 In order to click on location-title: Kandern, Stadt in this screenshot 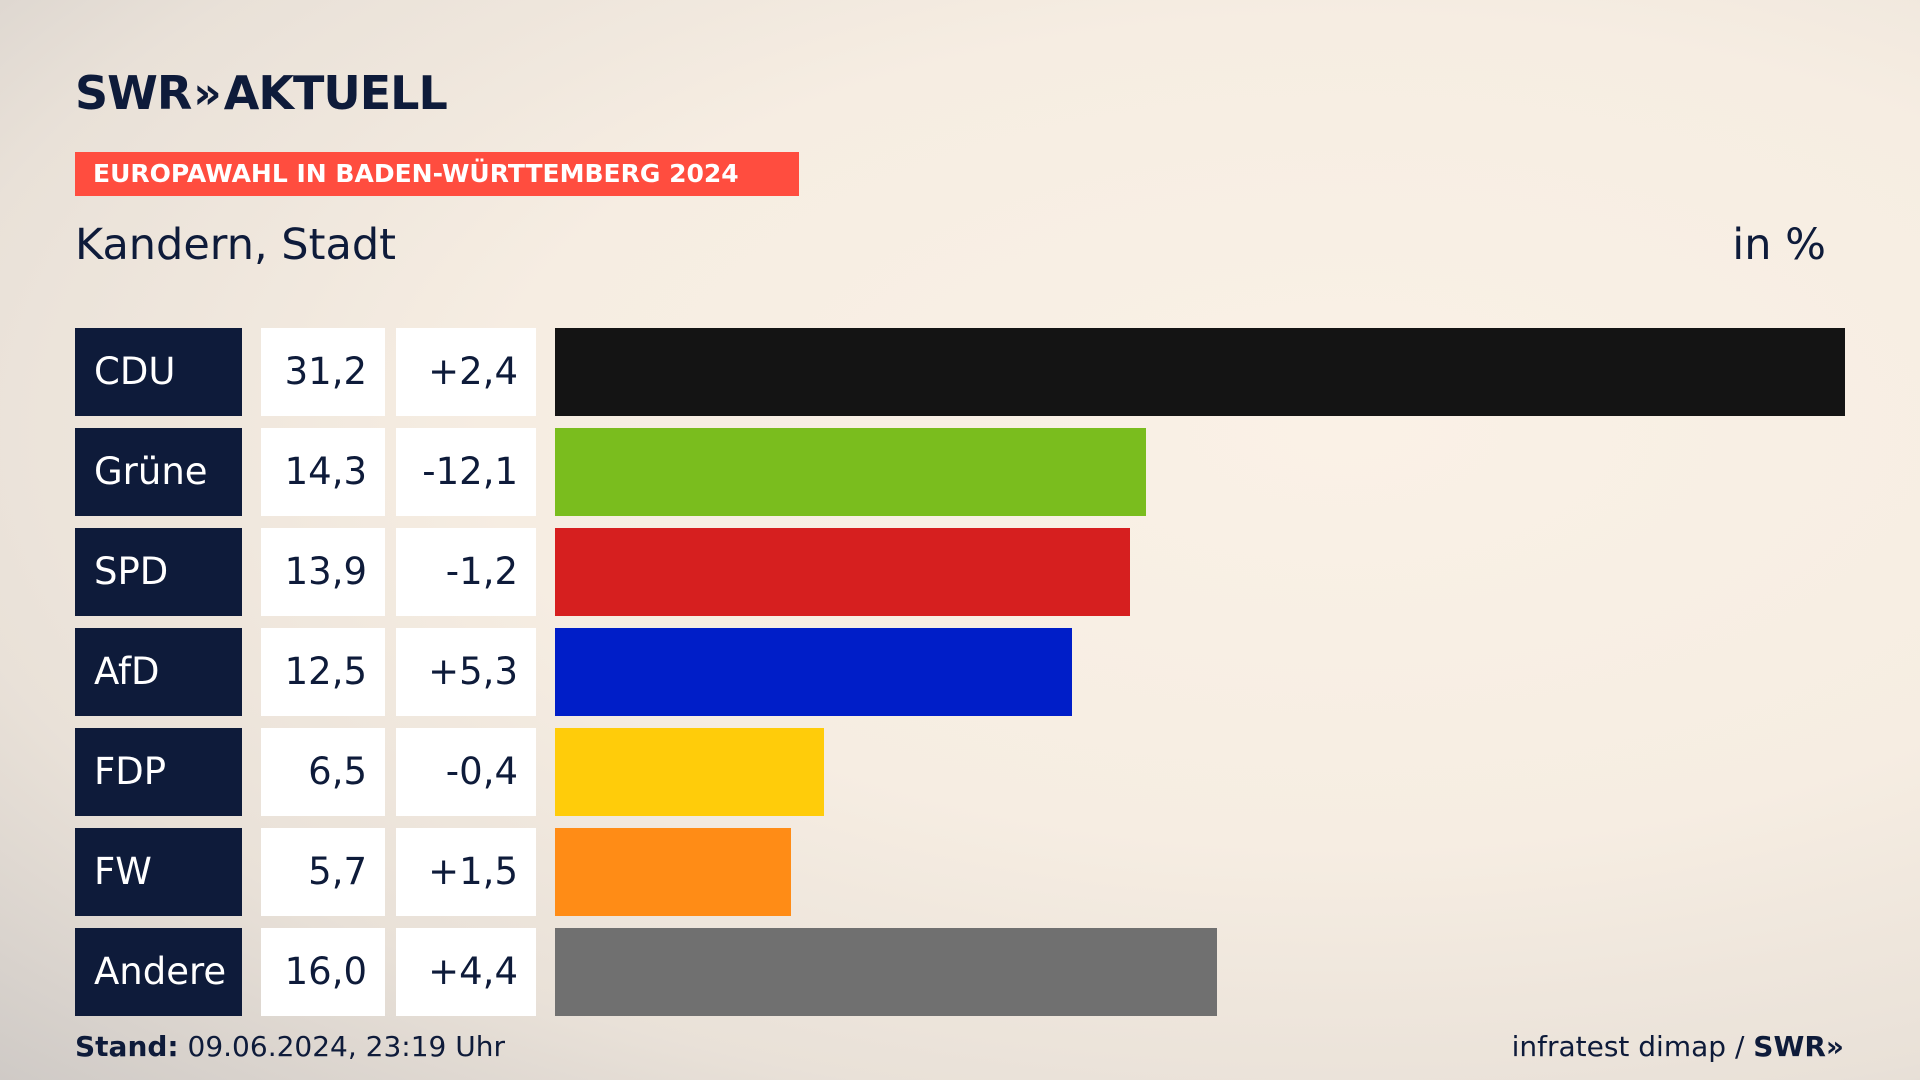, I will do `click(235, 245)`.